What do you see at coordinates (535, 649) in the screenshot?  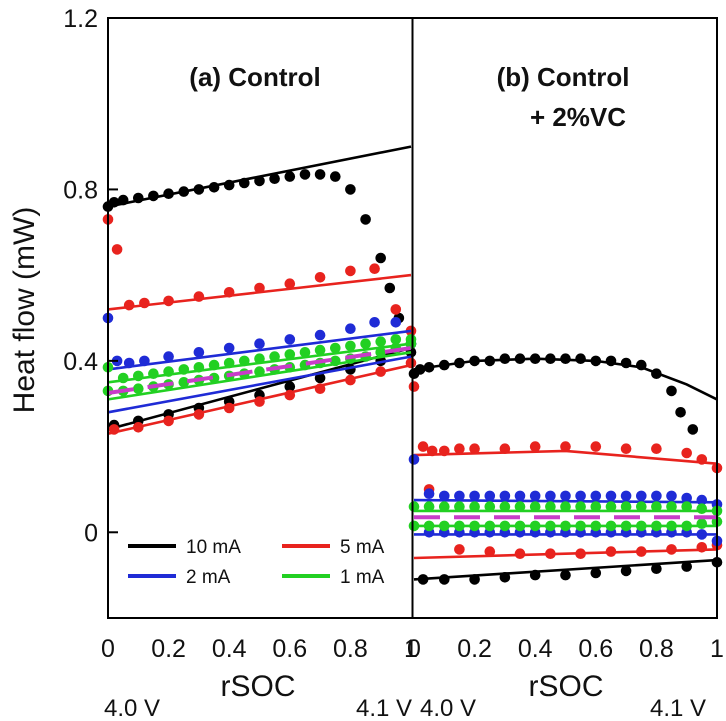 I see `x-tick-label-b-2: 0.4` at bounding box center [535, 649].